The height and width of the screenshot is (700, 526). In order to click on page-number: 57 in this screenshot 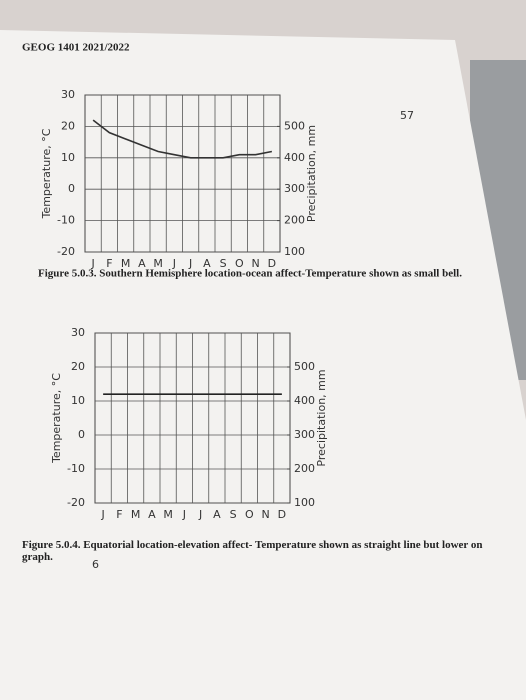, I will do `click(407, 115)`.